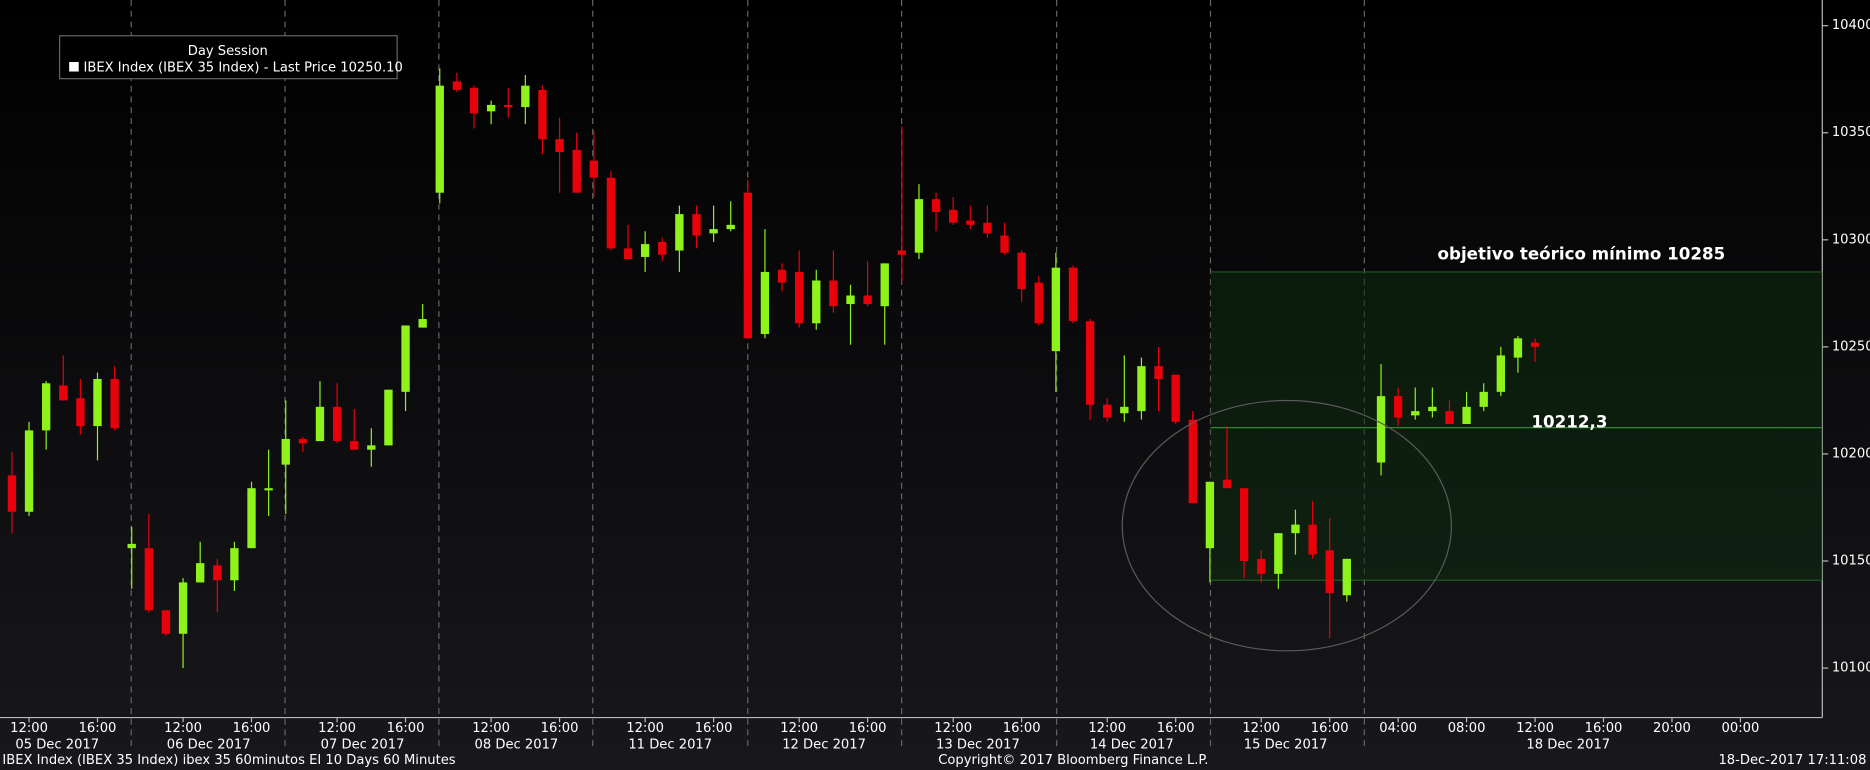  What do you see at coordinates (1851, 668) in the screenshot?
I see `y-tick-label: 10100` at bounding box center [1851, 668].